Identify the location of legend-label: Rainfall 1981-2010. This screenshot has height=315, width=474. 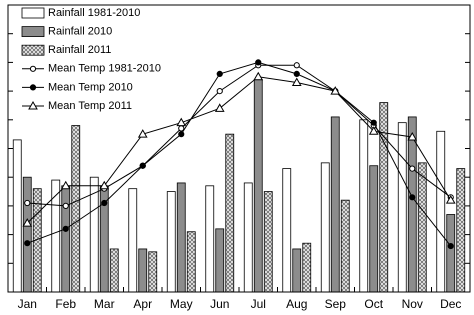
(94, 13).